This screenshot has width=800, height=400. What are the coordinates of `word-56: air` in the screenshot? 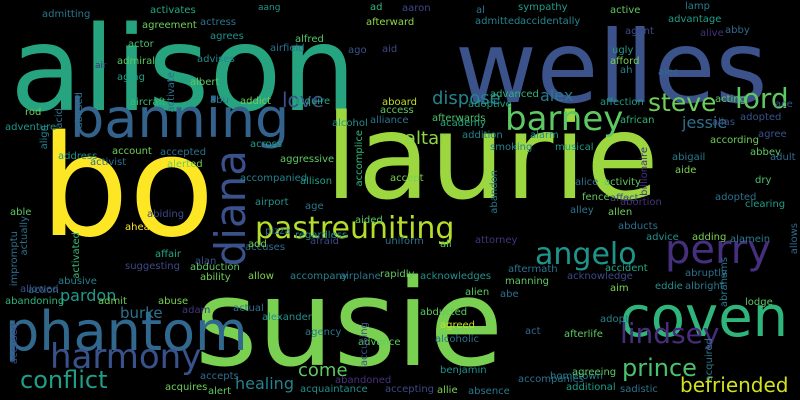 It's located at (101, 66).